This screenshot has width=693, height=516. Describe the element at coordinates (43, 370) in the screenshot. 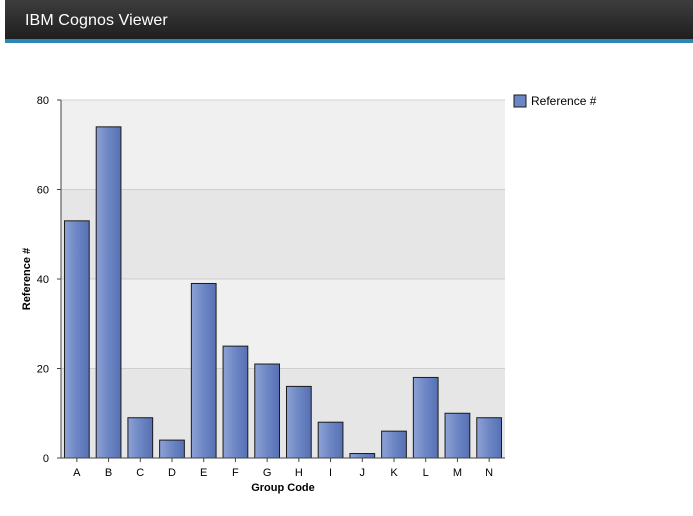

I see `y-tick-label: 20` at that location.